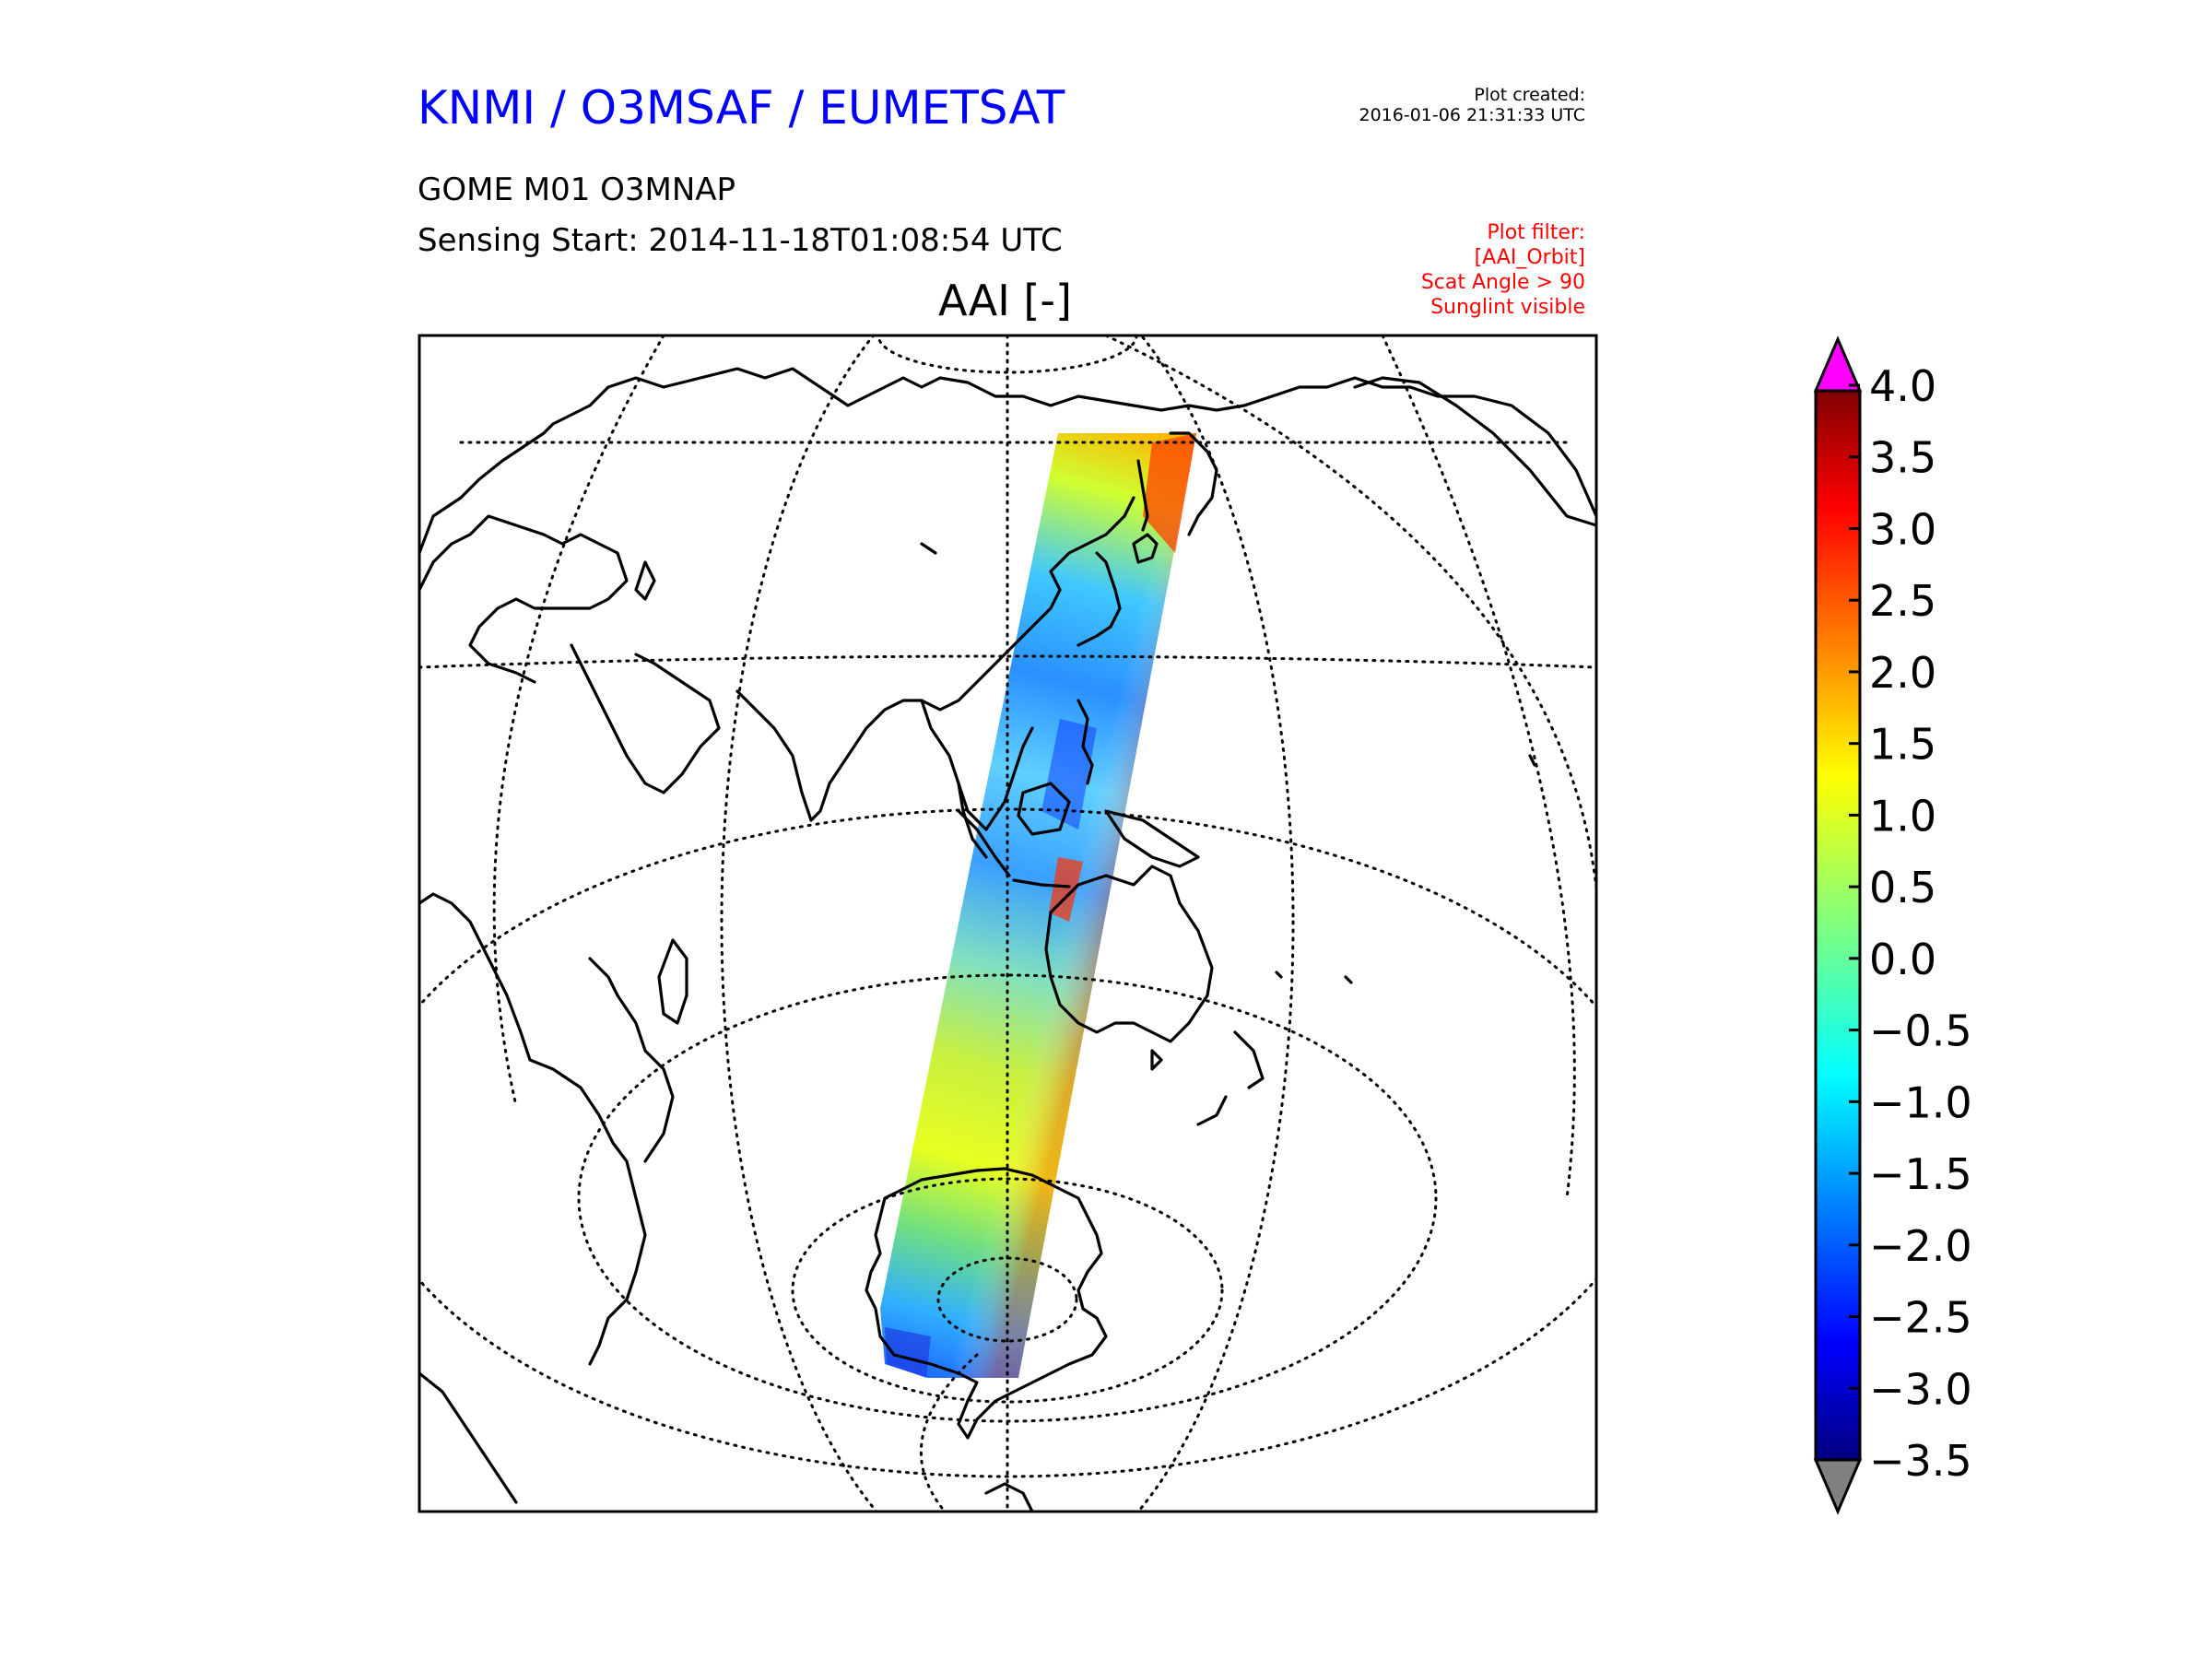 This screenshot has height=1659, width=2212. What do you see at coordinates (1007, 461) in the screenshot?
I see `coastline-eurasia-north` at bounding box center [1007, 461].